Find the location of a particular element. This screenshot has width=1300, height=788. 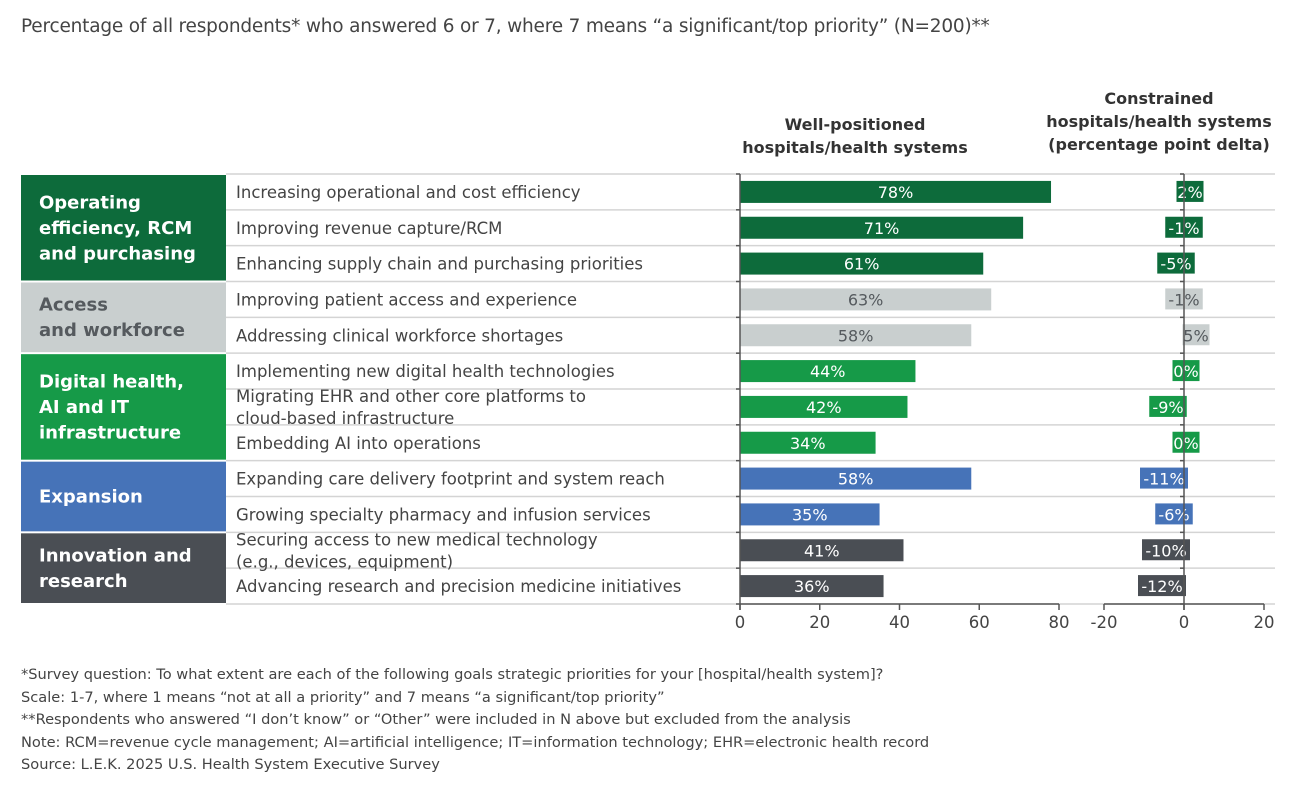

category-label: Addressing clinical workforce shortages is located at coordinates (399, 335).